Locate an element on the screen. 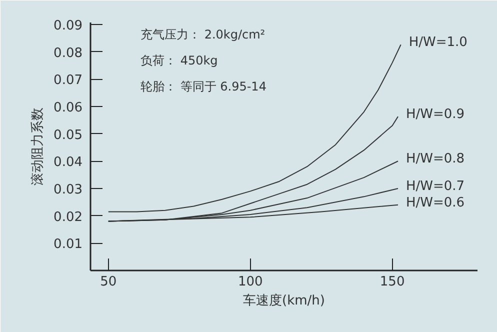 The height and width of the screenshot is (332, 497). y-tick-label: 0.02 is located at coordinates (68, 217).